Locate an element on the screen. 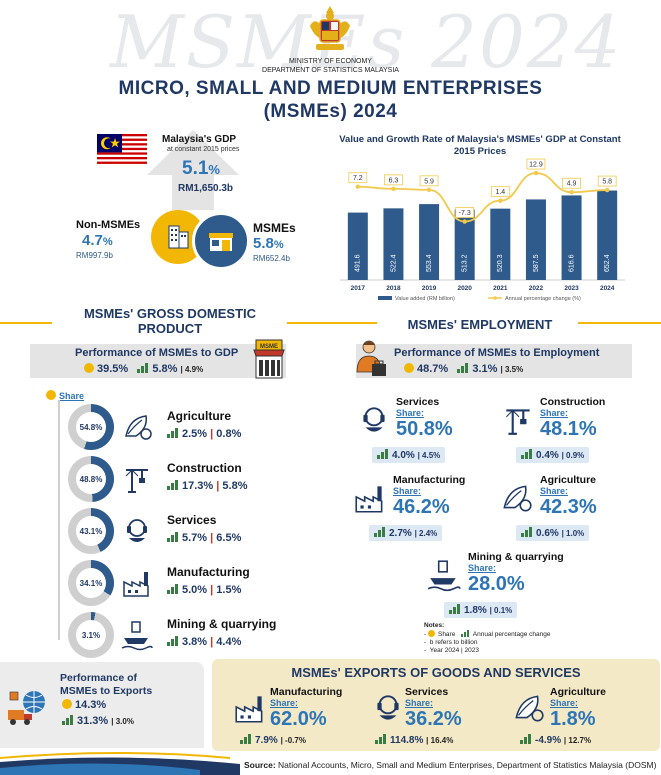 The height and width of the screenshot is (775, 661). bar-label-2020: 513.2 is located at coordinates (465, 263).